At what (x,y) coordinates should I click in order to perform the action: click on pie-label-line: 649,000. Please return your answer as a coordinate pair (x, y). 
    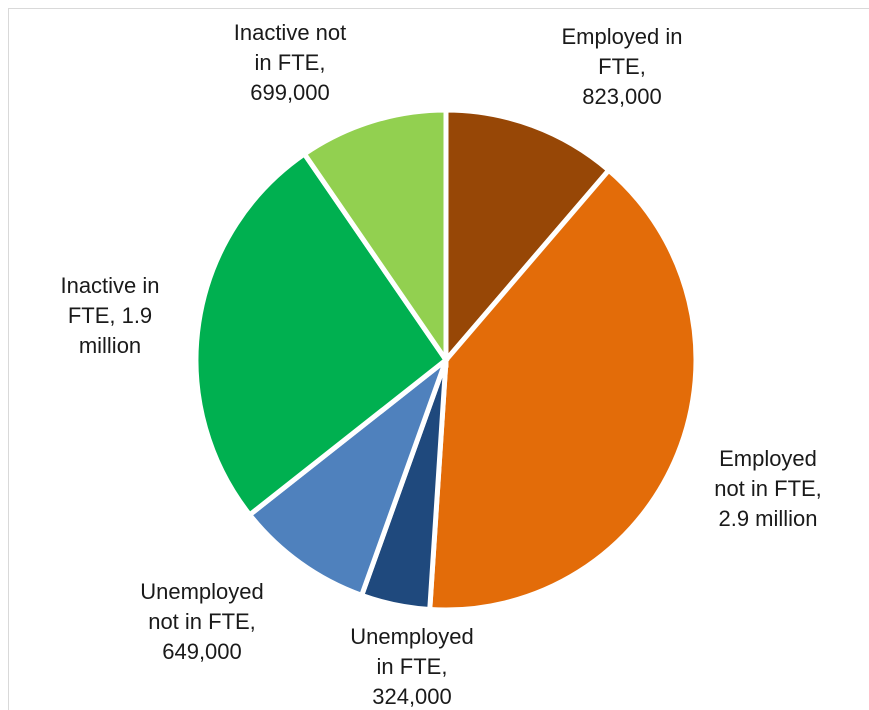
    Looking at the image, I should click on (202, 651).